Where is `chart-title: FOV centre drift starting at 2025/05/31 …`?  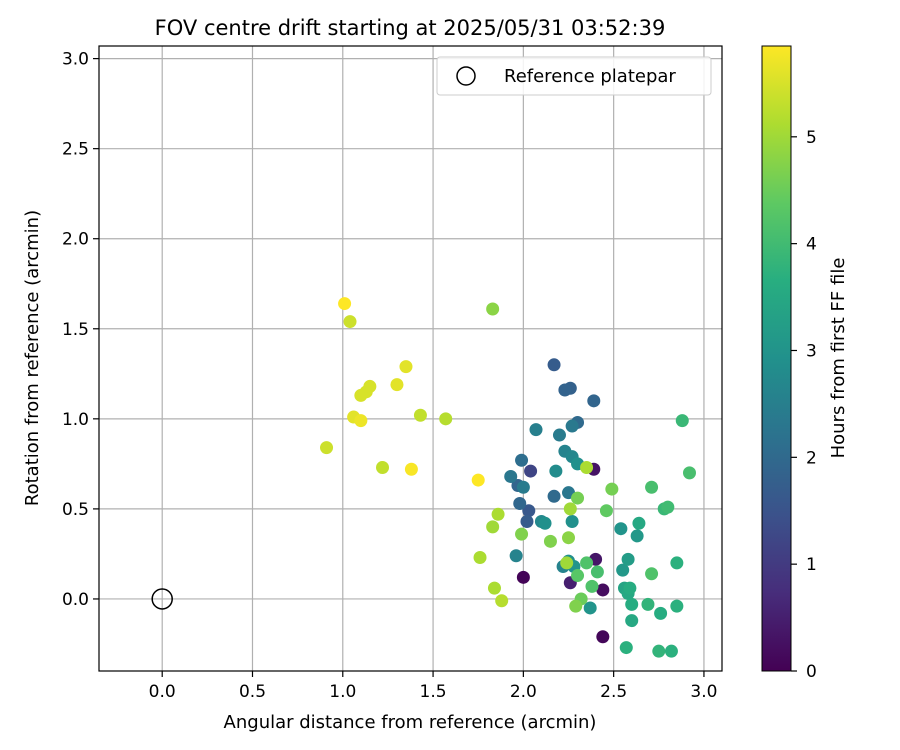 chart-title: FOV centre drift starting at 2025/05/31 … is located at coordinates (410, 28).